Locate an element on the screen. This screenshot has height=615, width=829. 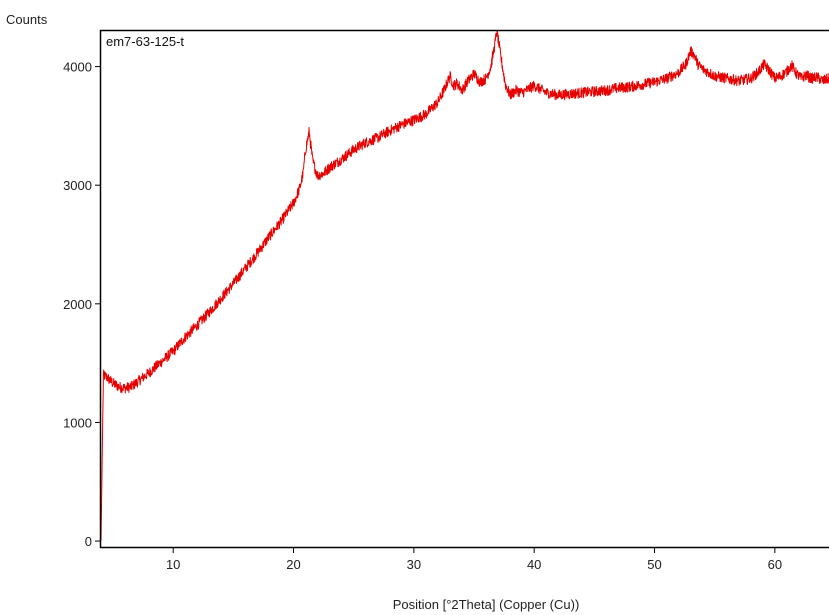
x-tick-label: 60 is located at coordinates (775, 564).